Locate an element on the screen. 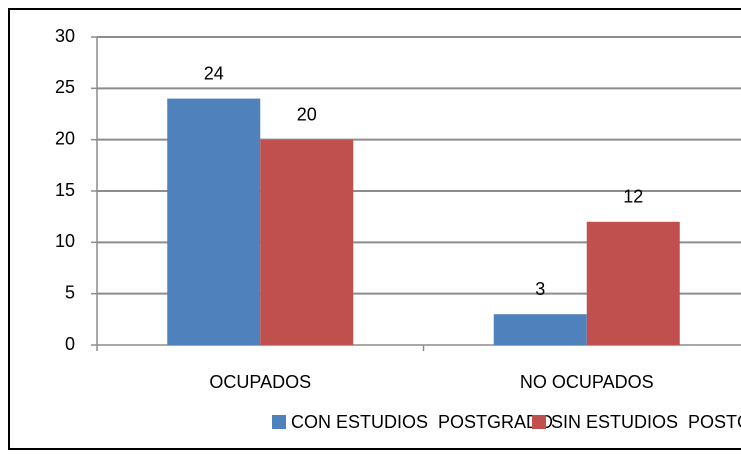  y-tick-label: 15 is located at coordinates (65, 190).